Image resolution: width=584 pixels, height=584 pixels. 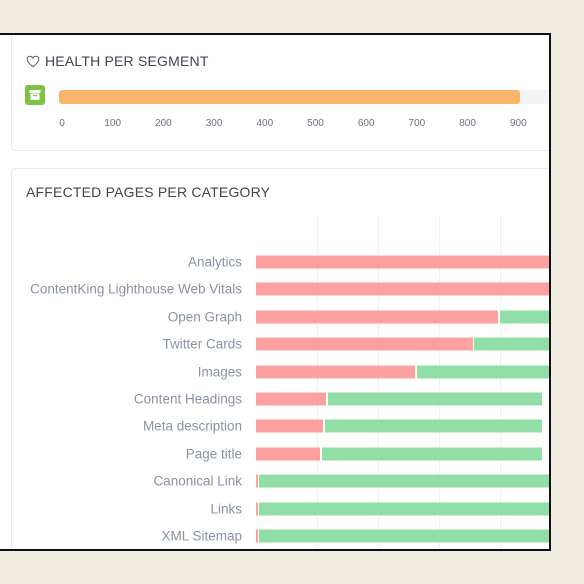 What do you see at coordinates (467, 123) in the screenshot?
I see `axis-tick-label: 800` at bounding box center [467, 123].